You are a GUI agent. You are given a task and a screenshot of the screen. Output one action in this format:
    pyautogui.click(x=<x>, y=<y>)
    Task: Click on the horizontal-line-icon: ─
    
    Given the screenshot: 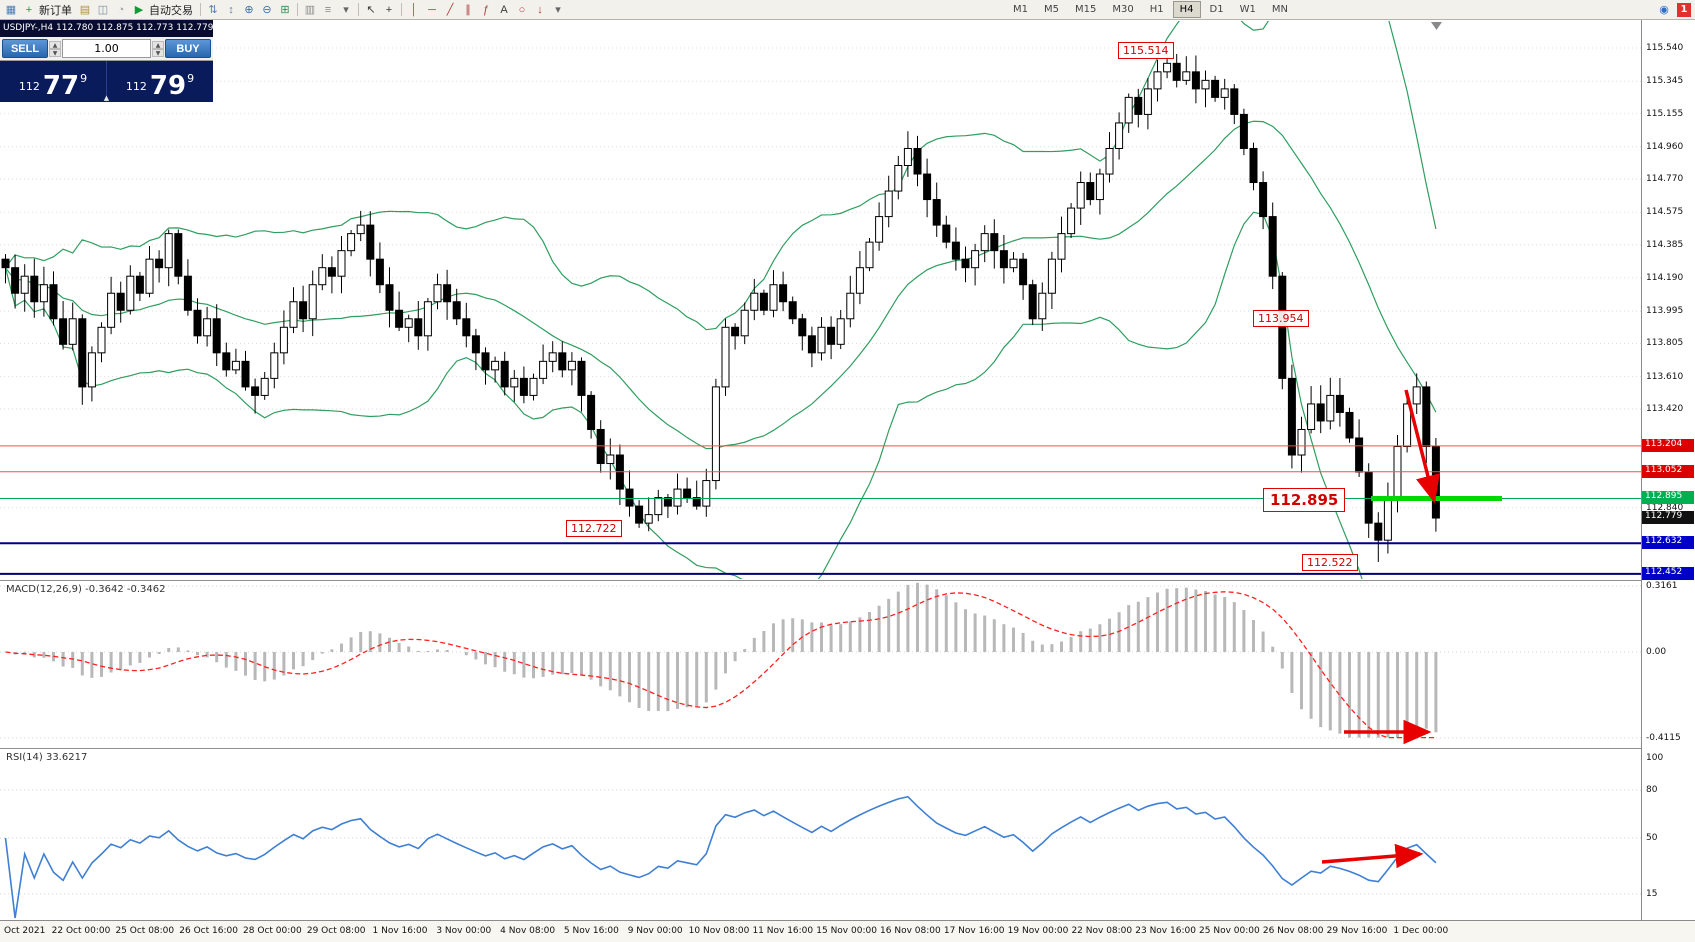 What is the action you would take?
    pyautogui.click(x=432, y=9)
    